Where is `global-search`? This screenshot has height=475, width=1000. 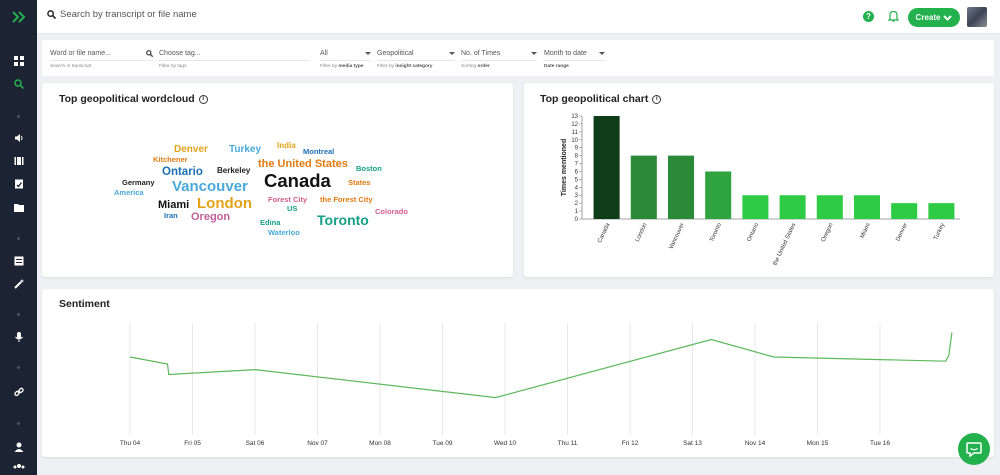
global-search is located at coordinates (203, 14).